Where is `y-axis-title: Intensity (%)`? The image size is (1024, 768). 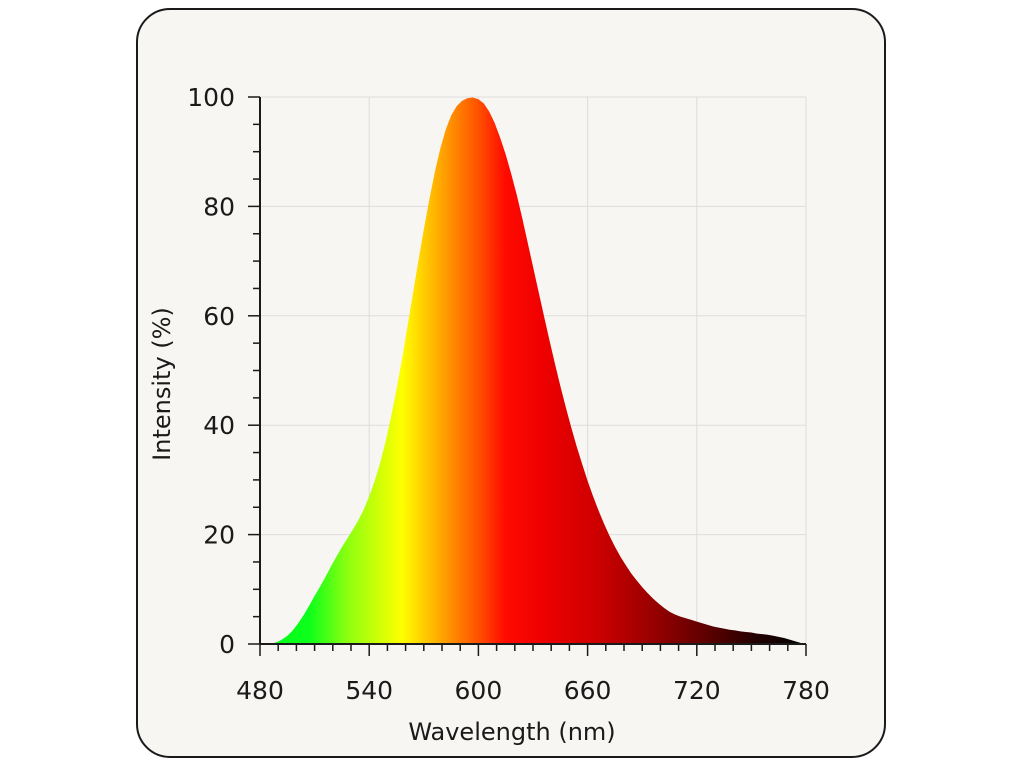 y-axis-title: Intensity (%) is located at coordinates (162, 384).